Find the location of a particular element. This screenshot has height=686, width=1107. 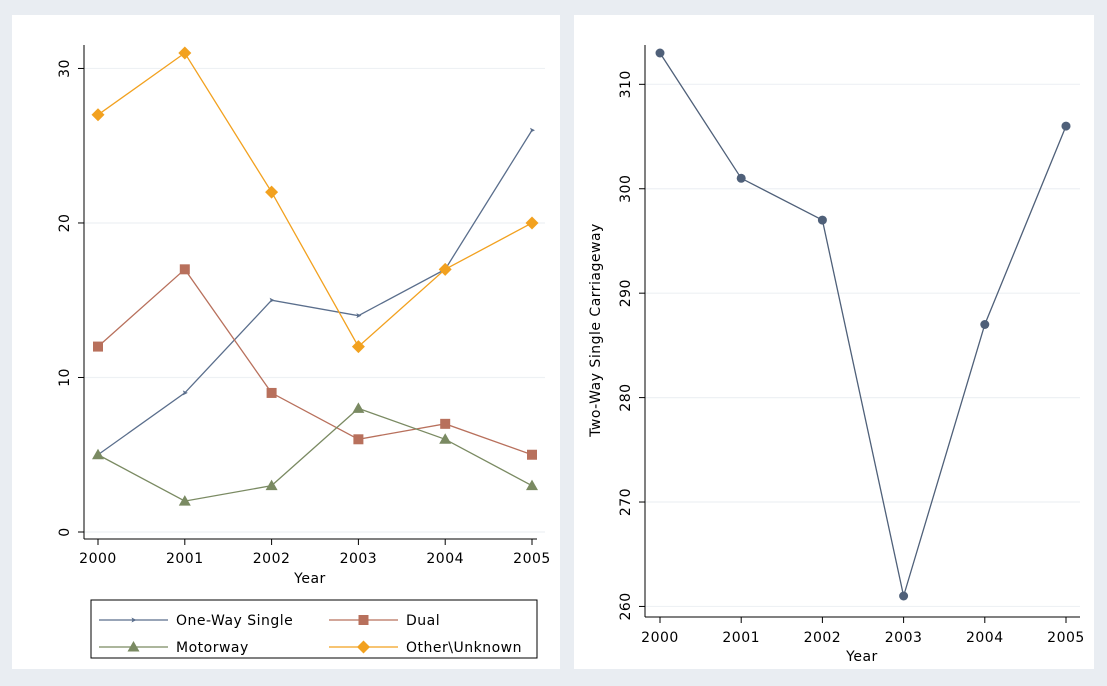

legend-item-one-way-single: One-Way Single is located at coordinates (196, 621).